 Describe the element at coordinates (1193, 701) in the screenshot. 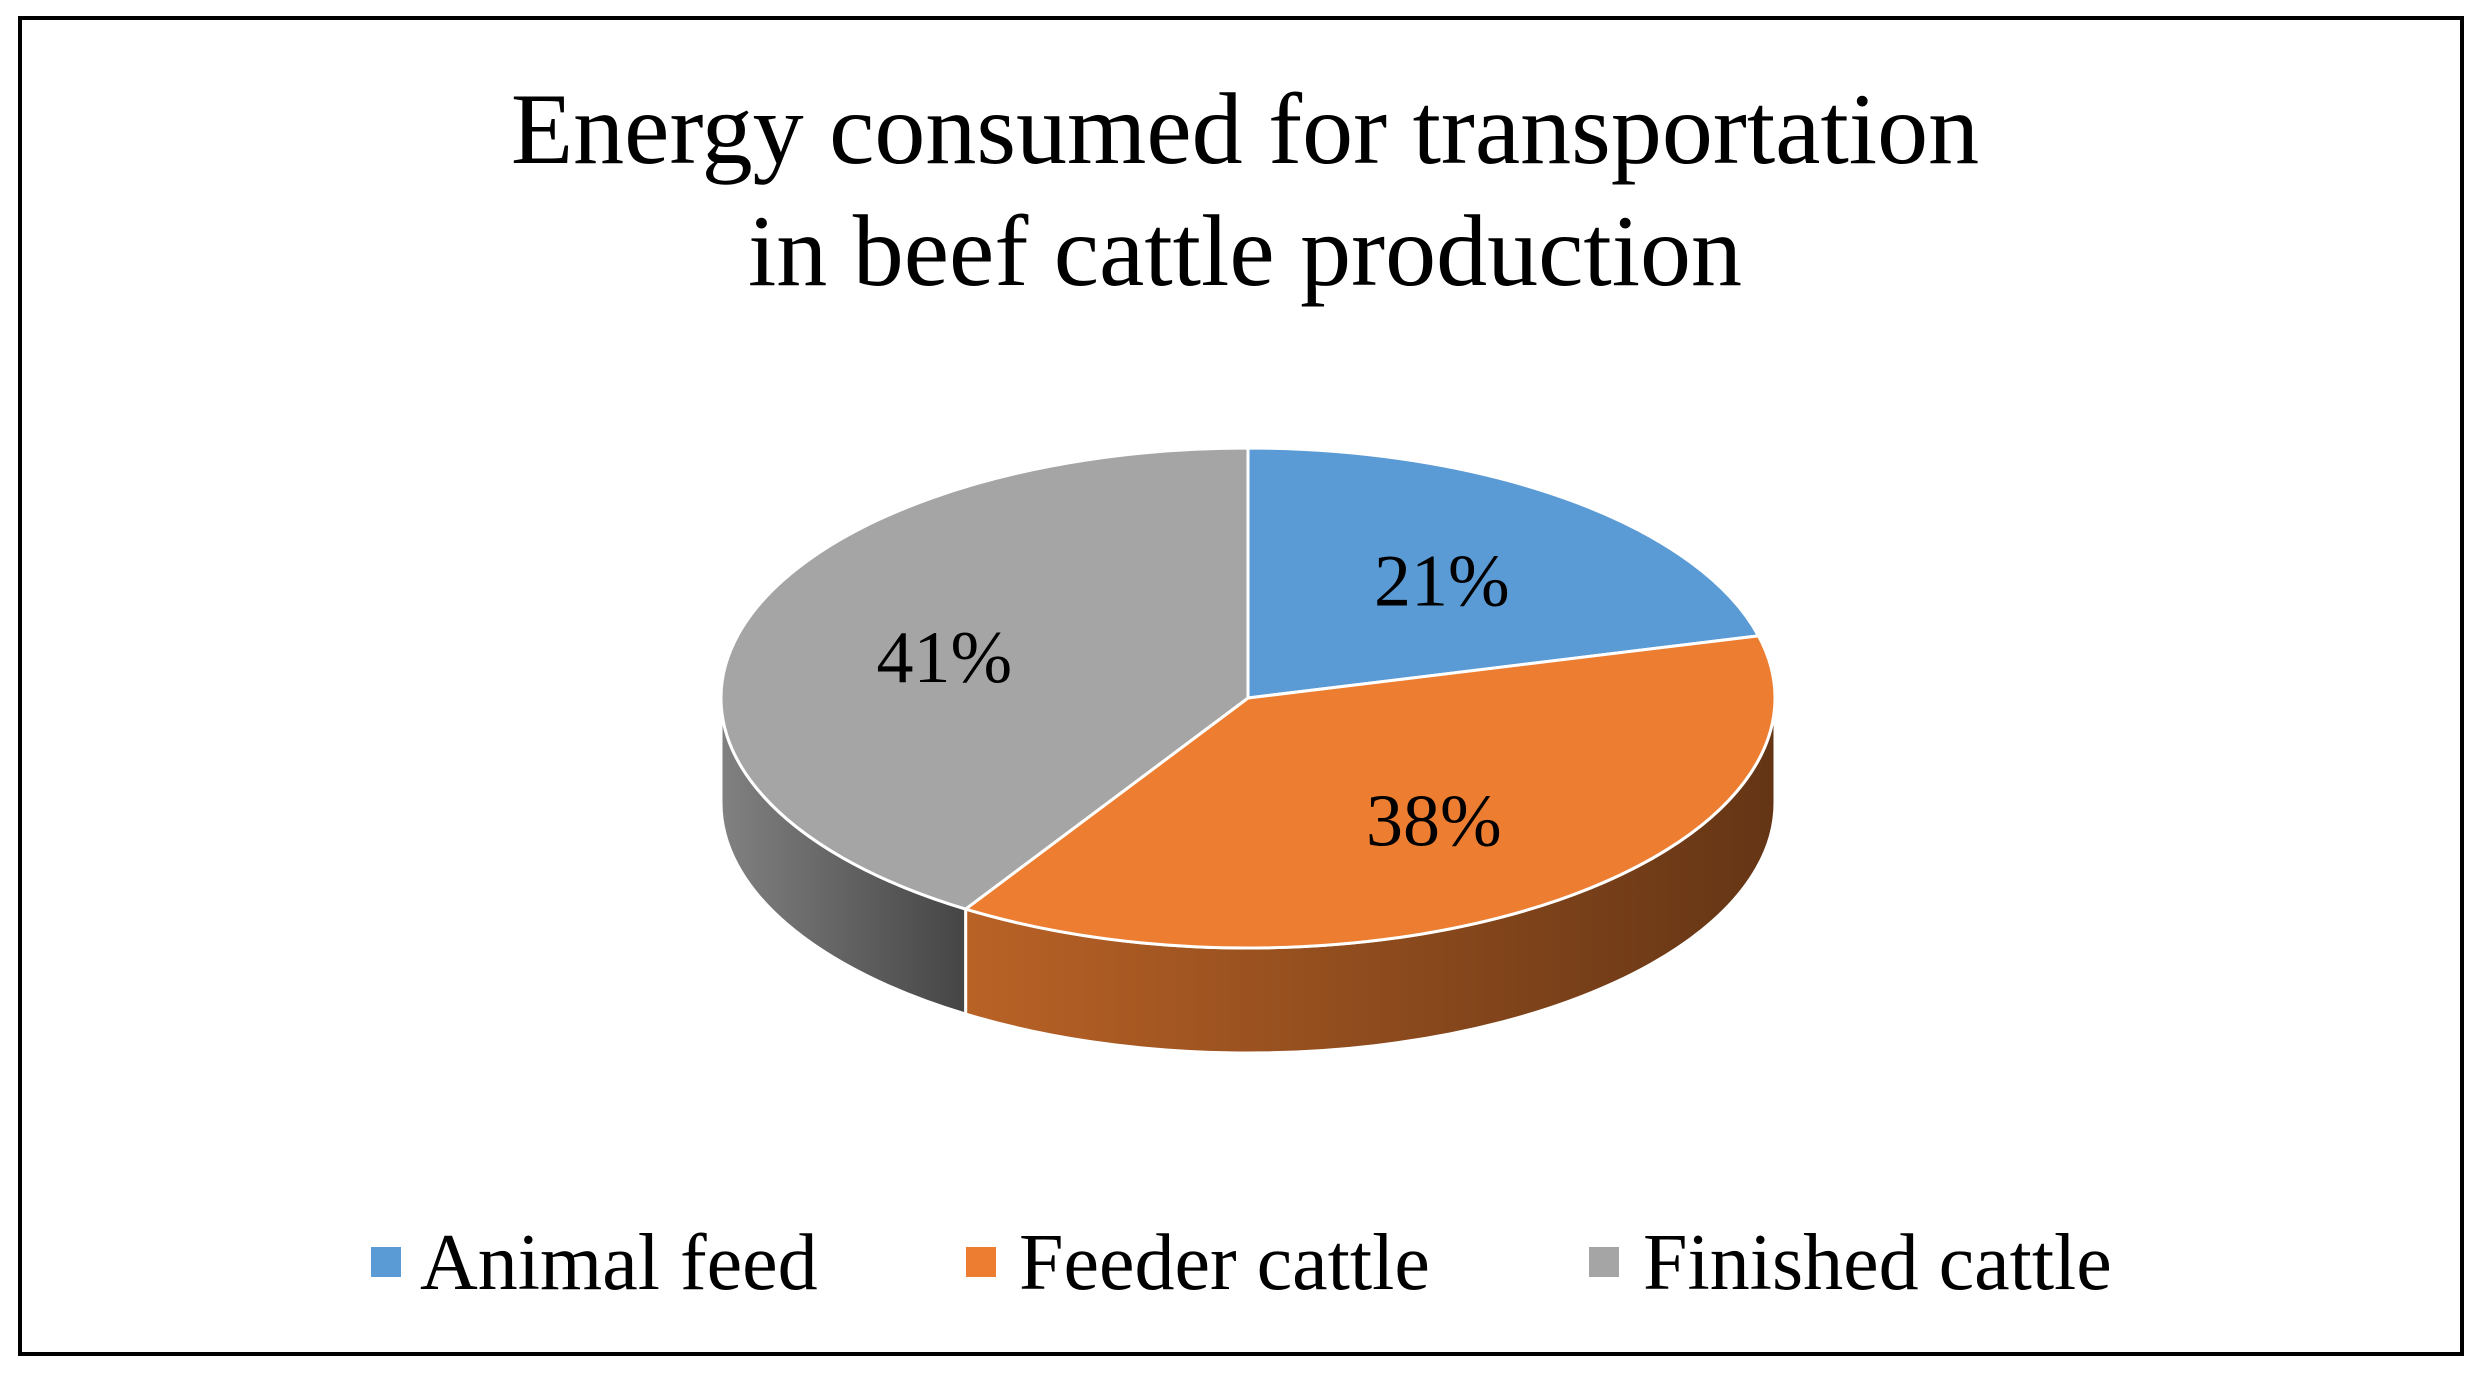

I see `data-labels: 21% 38% 41%` at that location.